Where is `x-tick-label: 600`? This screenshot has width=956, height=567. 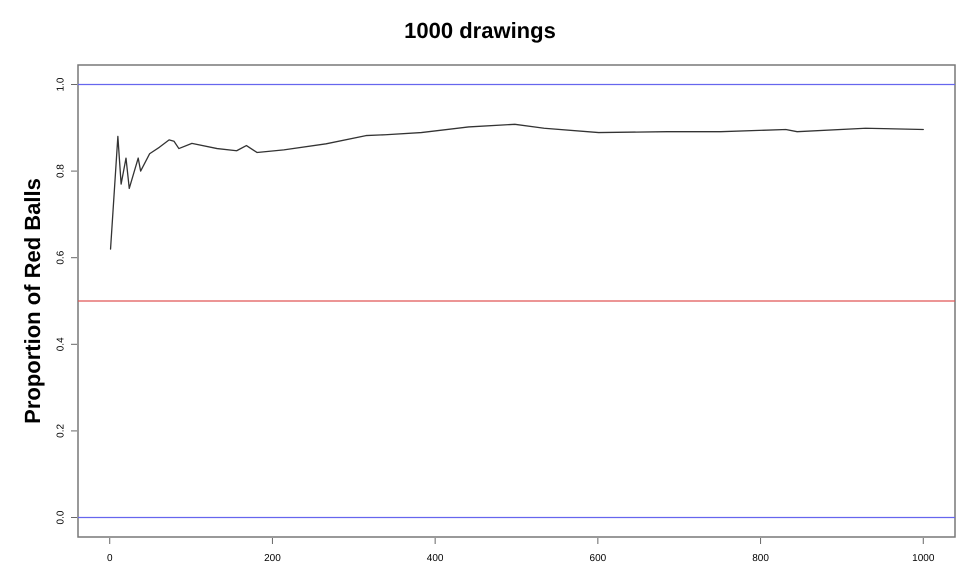 x-tick-label: 600 is located at coordinates (598, 558).